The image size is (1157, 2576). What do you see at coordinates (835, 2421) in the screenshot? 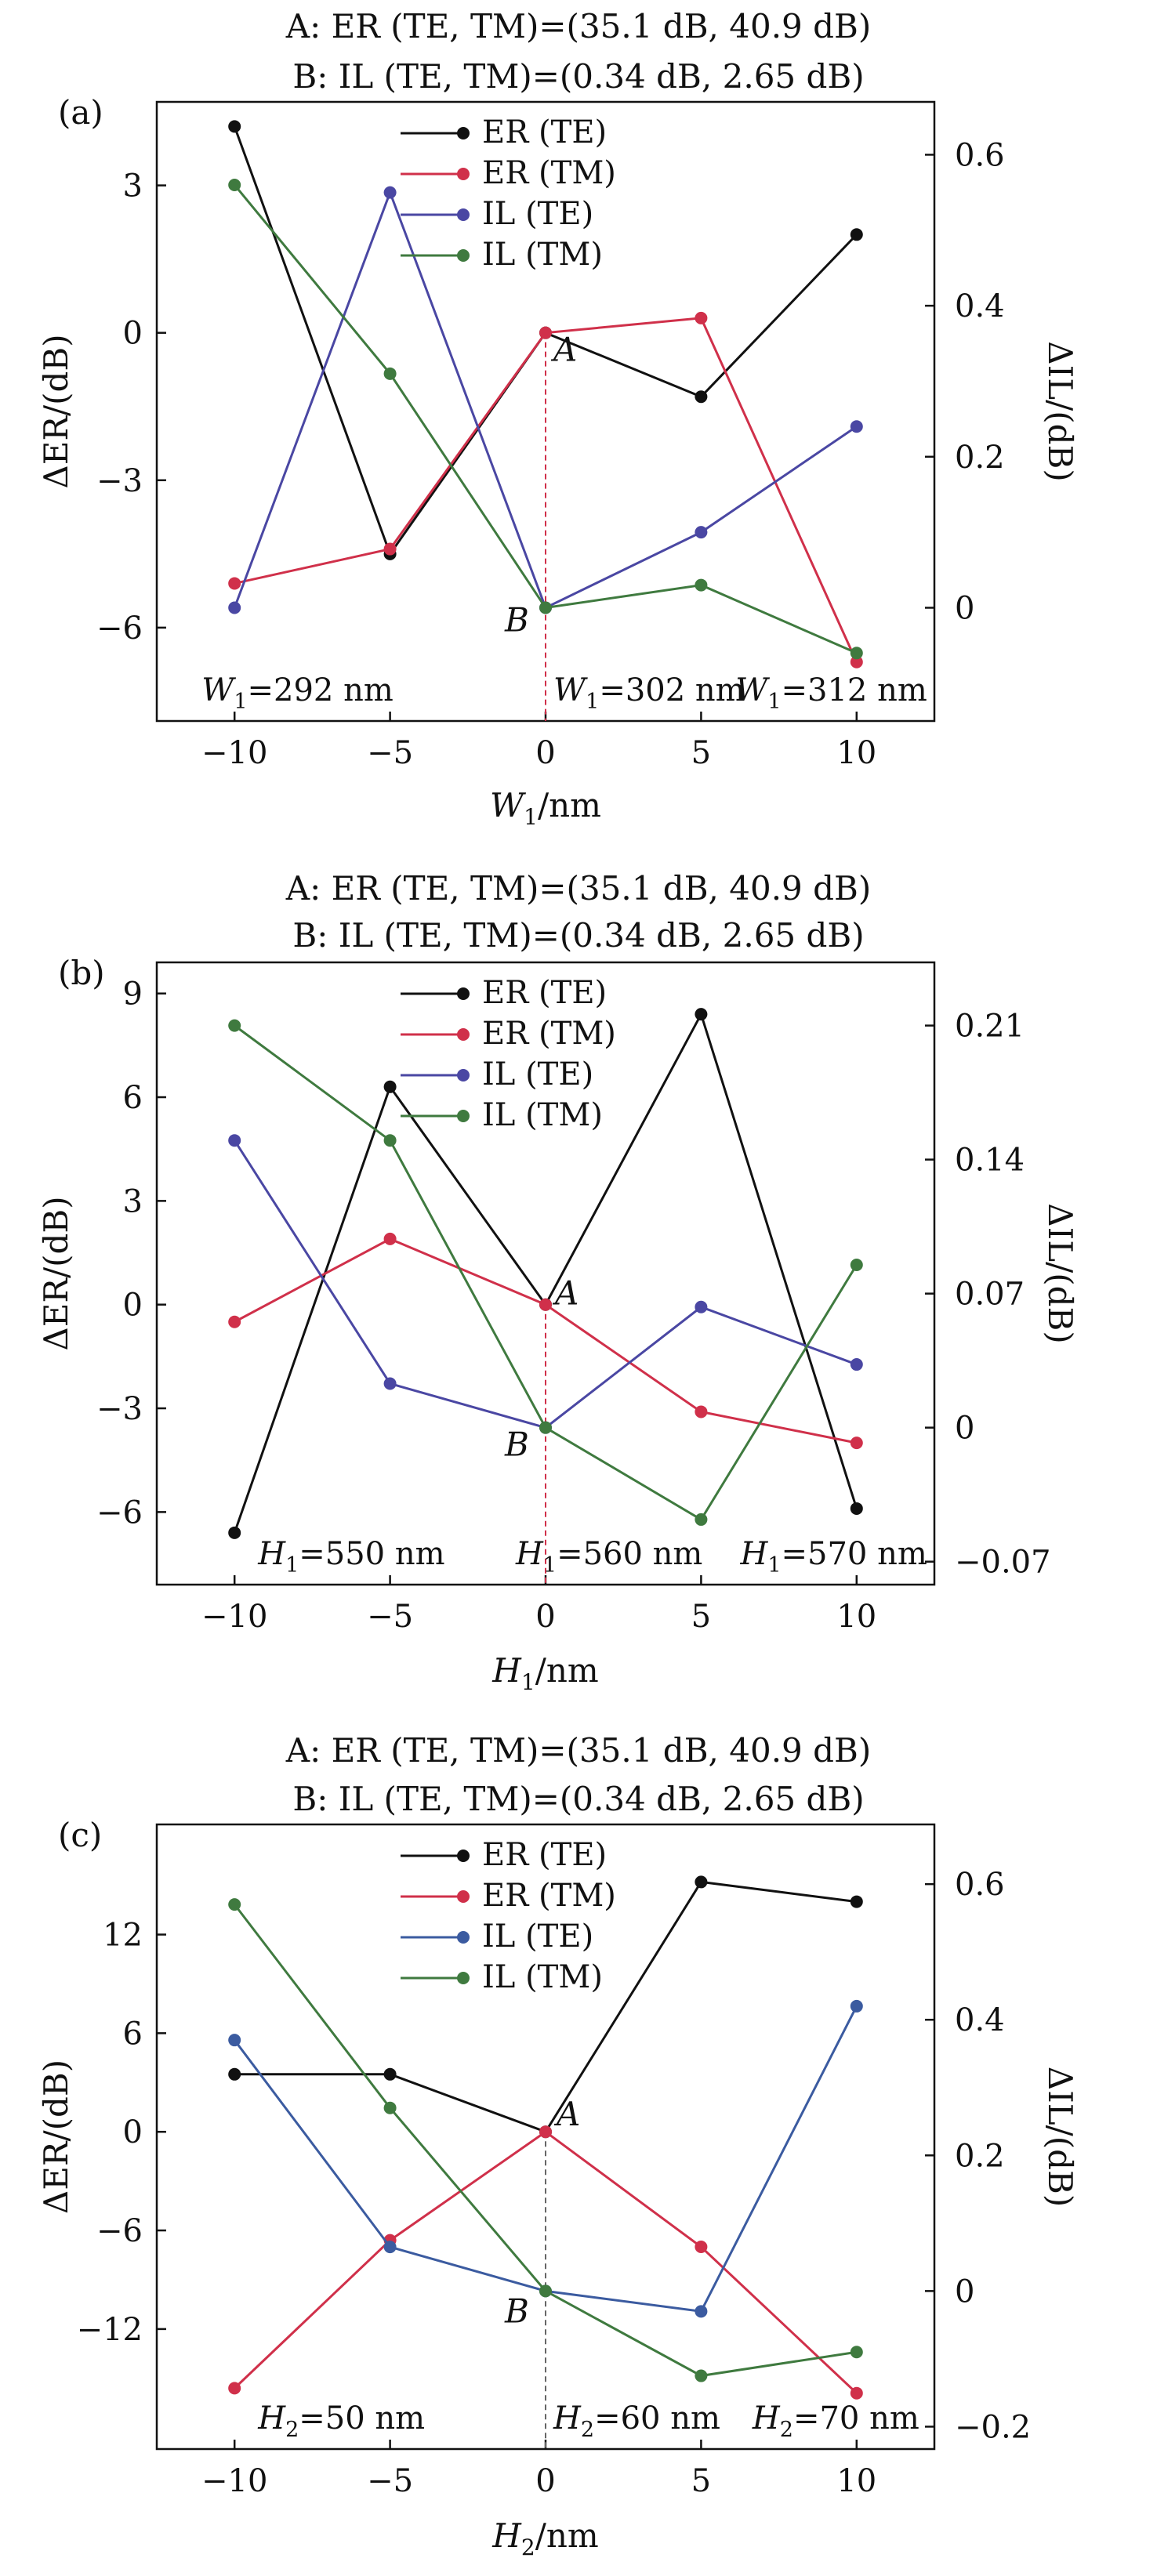
I see `point-value-label: H2=70 nm` at bounding box center [835, 2421].